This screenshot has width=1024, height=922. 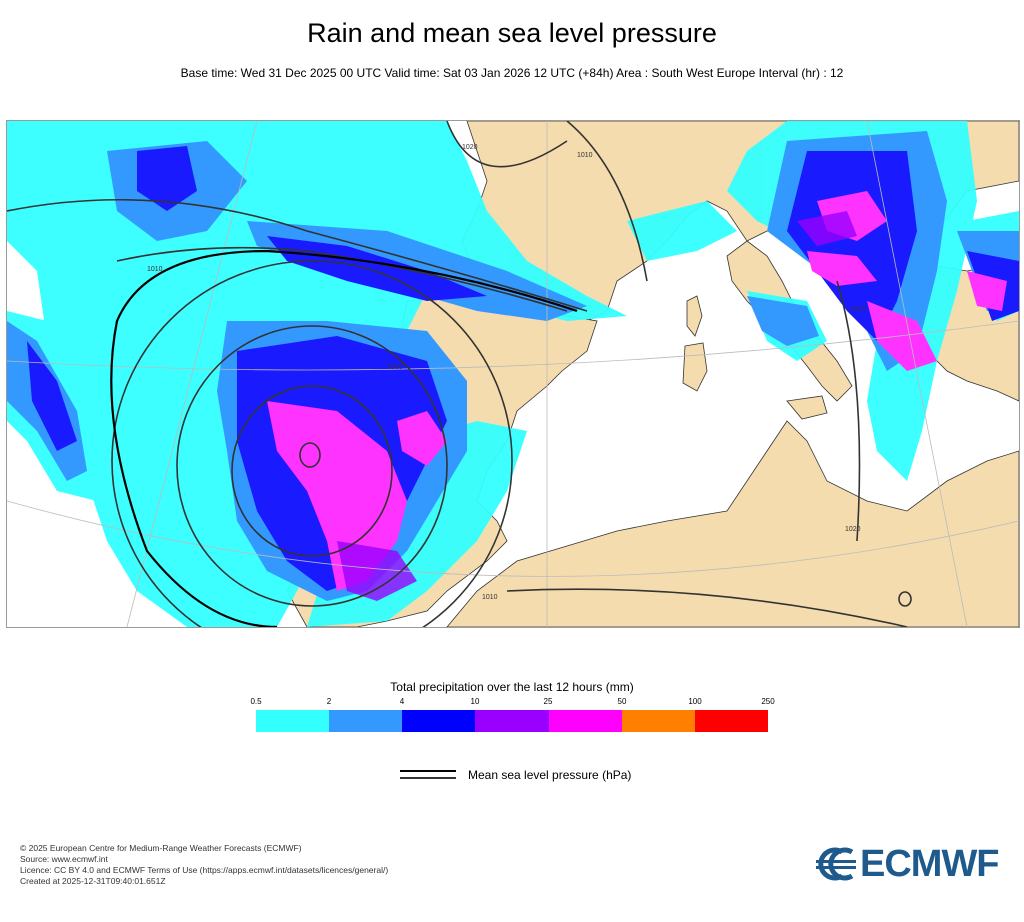 What do you see at coordinates (695, 701) in the screenshot?
I see `legend-tick: 100` at bounding box center [695, 701].